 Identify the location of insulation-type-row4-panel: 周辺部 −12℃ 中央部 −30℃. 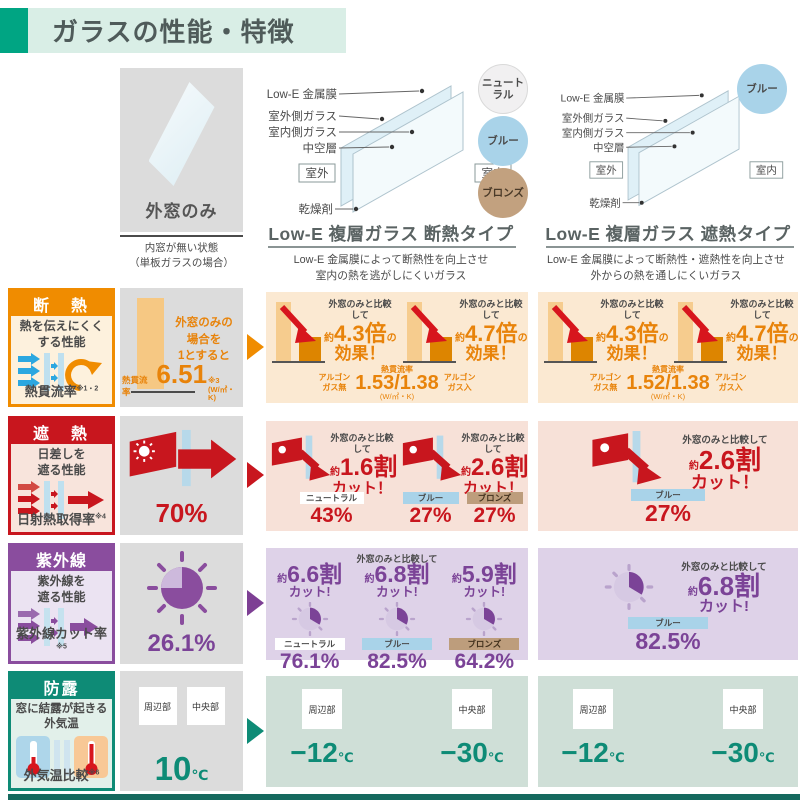
(397, 731).